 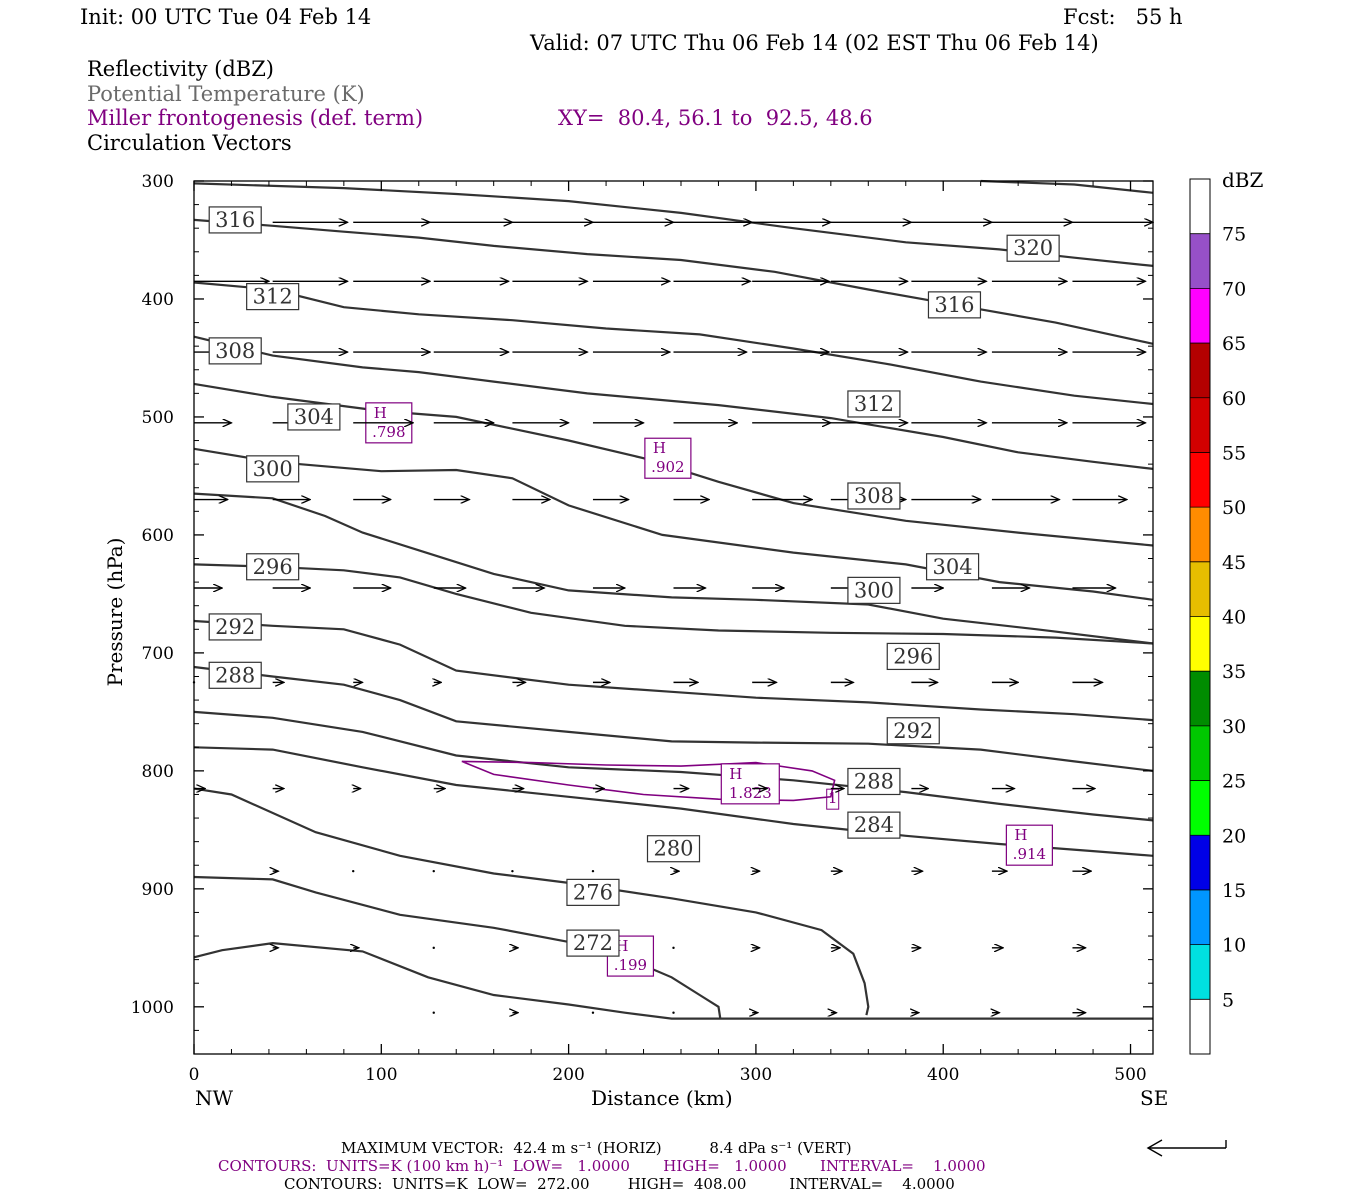 I want to click on colorbar-title: dBZ, so click(x=1243, y=180).